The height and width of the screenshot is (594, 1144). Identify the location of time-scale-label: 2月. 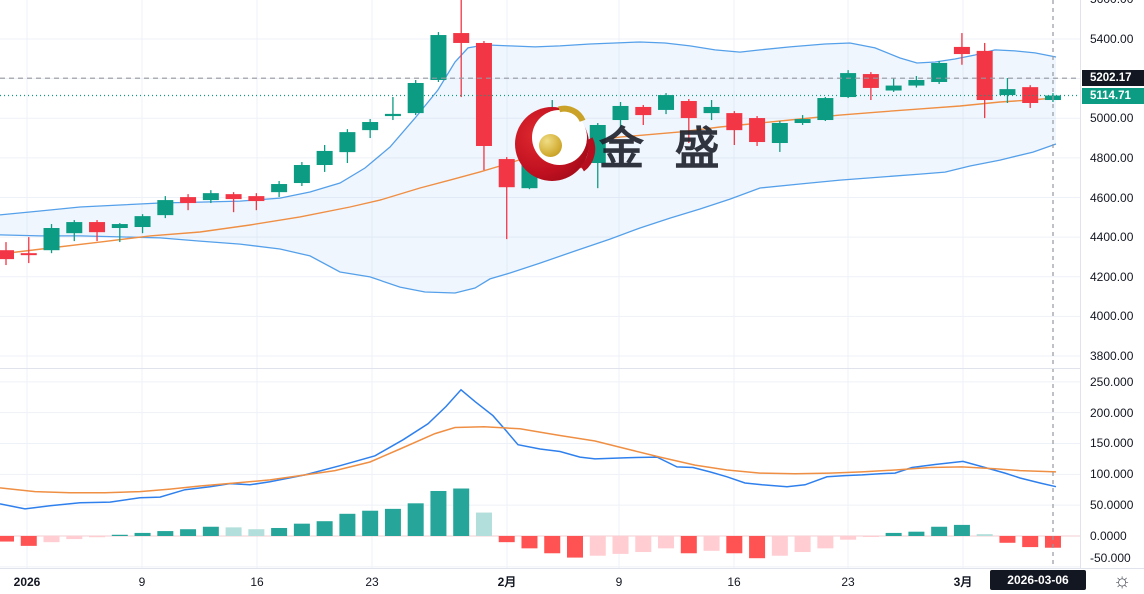
(507, 582).